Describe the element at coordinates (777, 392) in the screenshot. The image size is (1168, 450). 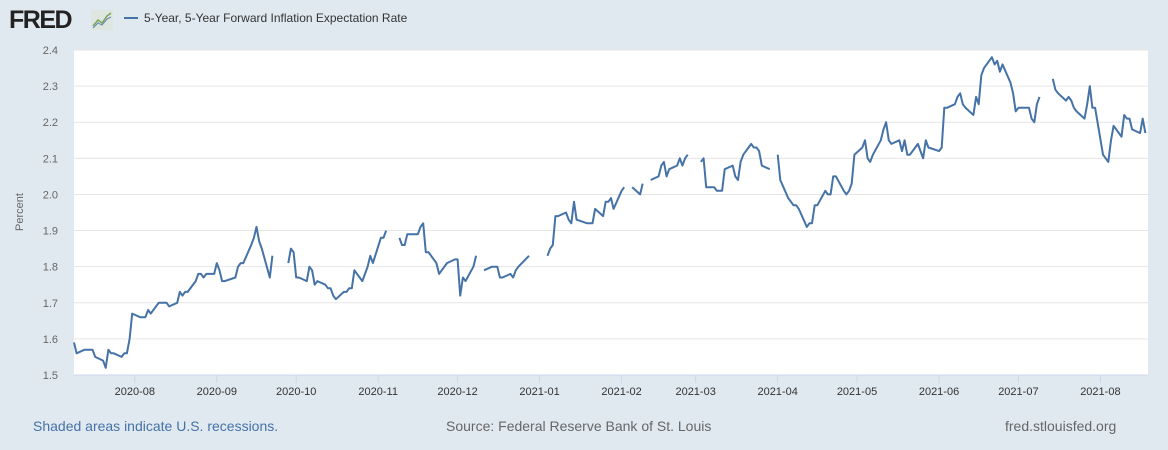
I see `x-tick-label: 2021-04` at that location.